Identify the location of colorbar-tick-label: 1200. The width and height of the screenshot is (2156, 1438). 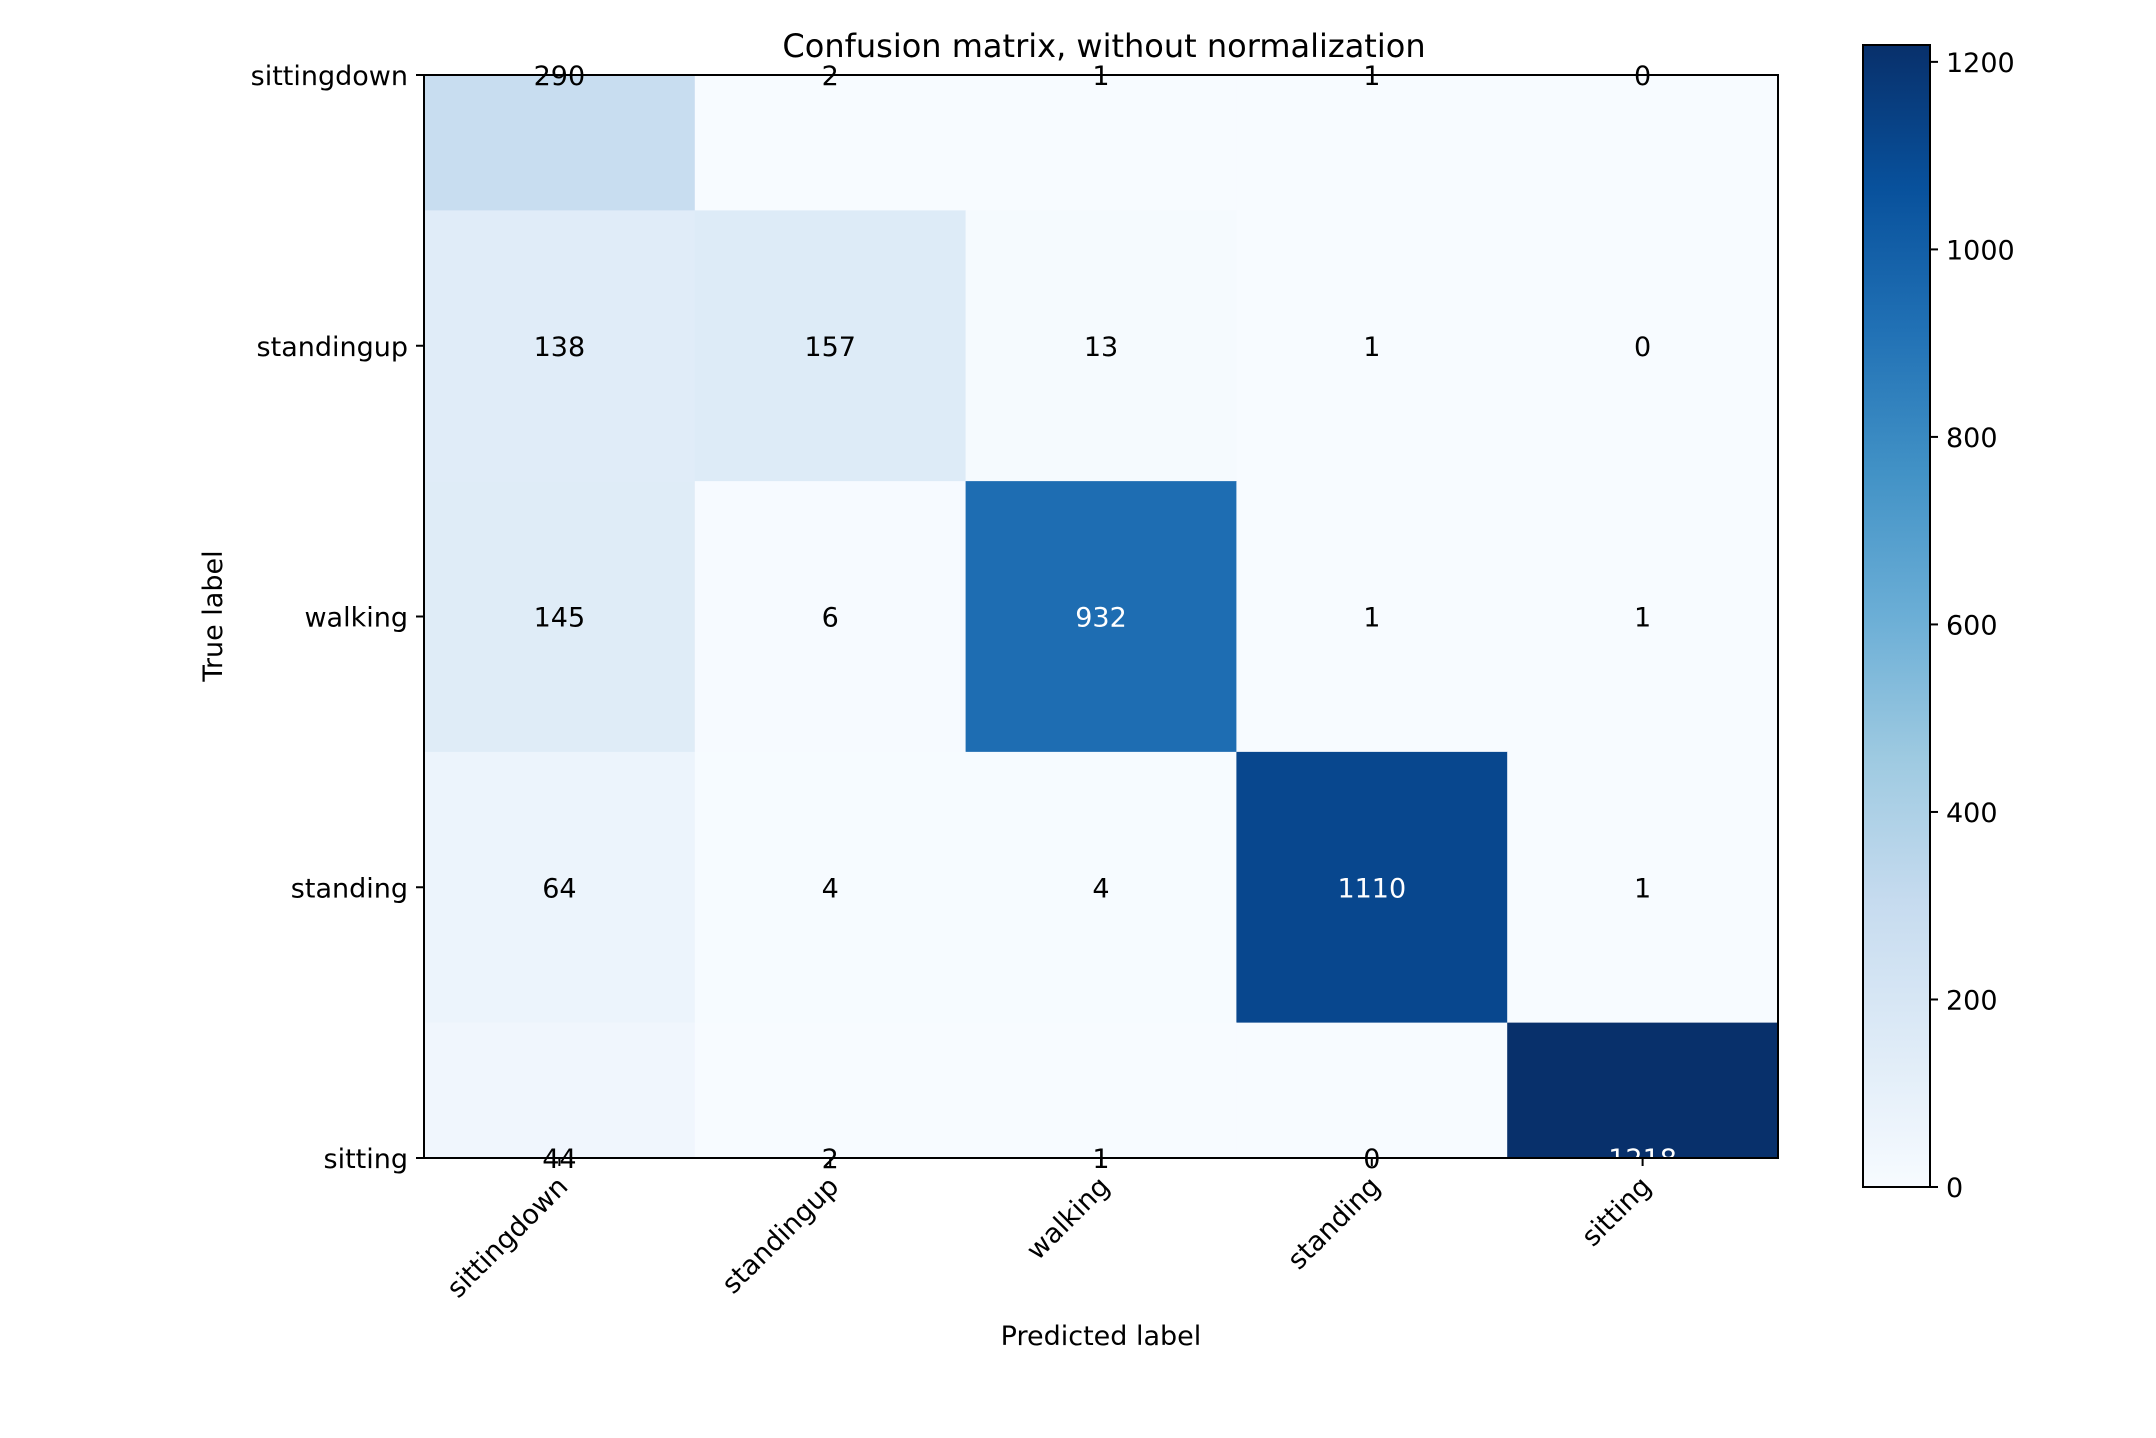
(1980, 63).